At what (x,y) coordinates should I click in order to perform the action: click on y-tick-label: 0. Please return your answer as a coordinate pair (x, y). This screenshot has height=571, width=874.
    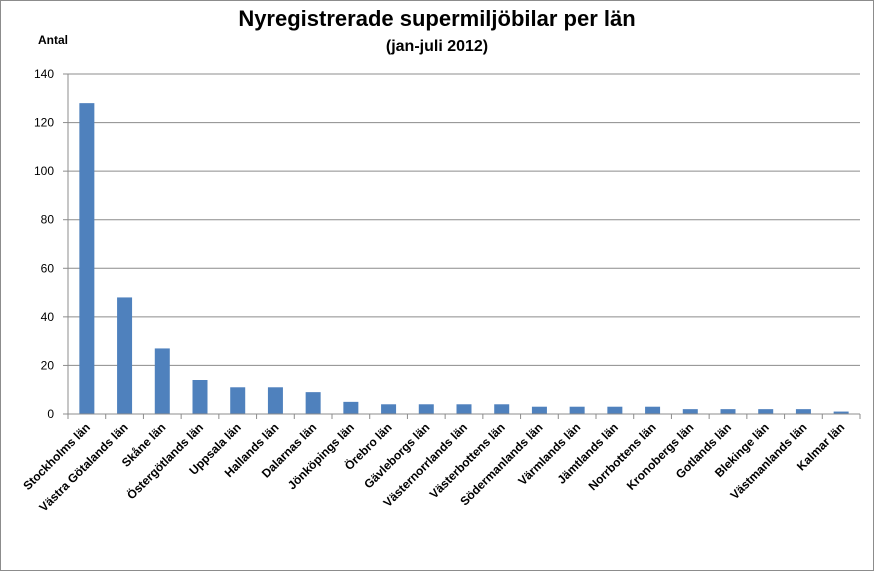
    Looking at the image, I should click on (50, 414).